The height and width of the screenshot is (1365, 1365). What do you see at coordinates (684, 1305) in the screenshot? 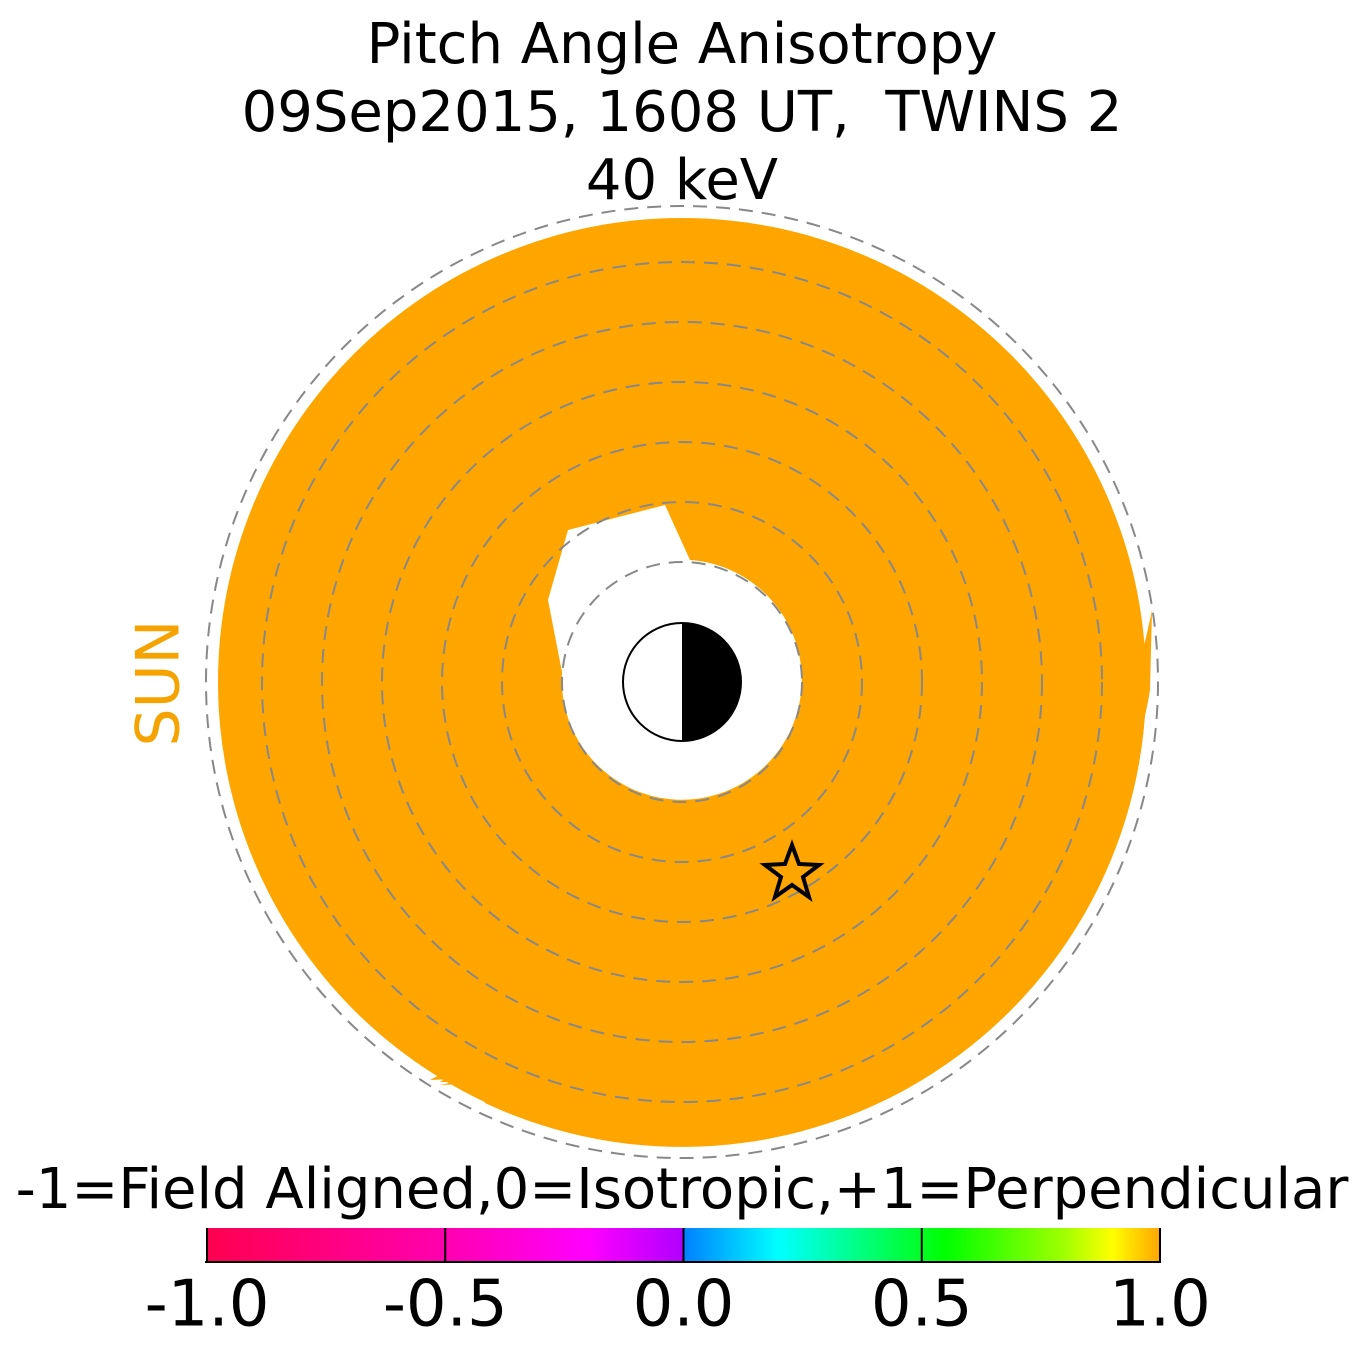
I see `colorbar-tick-label: 0.0` at bounding box center [684, 1305].